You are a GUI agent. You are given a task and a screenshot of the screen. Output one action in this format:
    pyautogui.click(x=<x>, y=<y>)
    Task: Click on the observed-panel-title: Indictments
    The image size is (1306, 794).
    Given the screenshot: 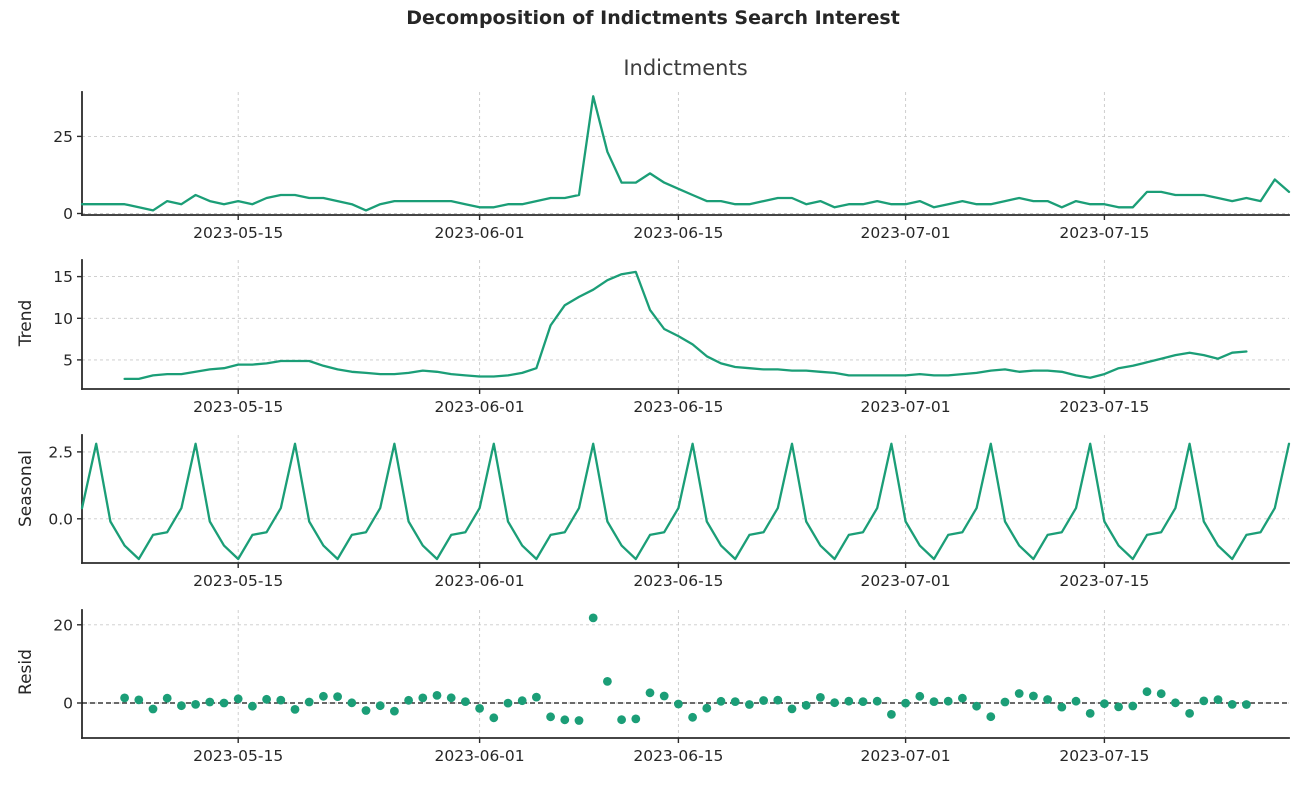 What is the action you would take?
    pyautogui.click(x=685, y=68)
    